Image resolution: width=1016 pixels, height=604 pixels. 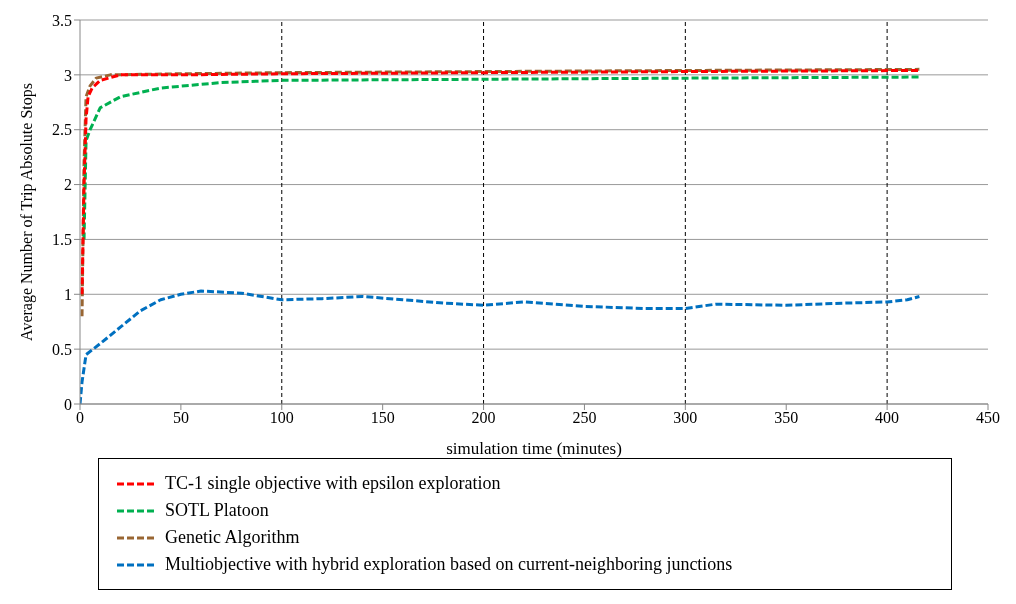 I want to click on legend-label: TC-1 single objective with epsilon exploration, so click(x=333, y=483).